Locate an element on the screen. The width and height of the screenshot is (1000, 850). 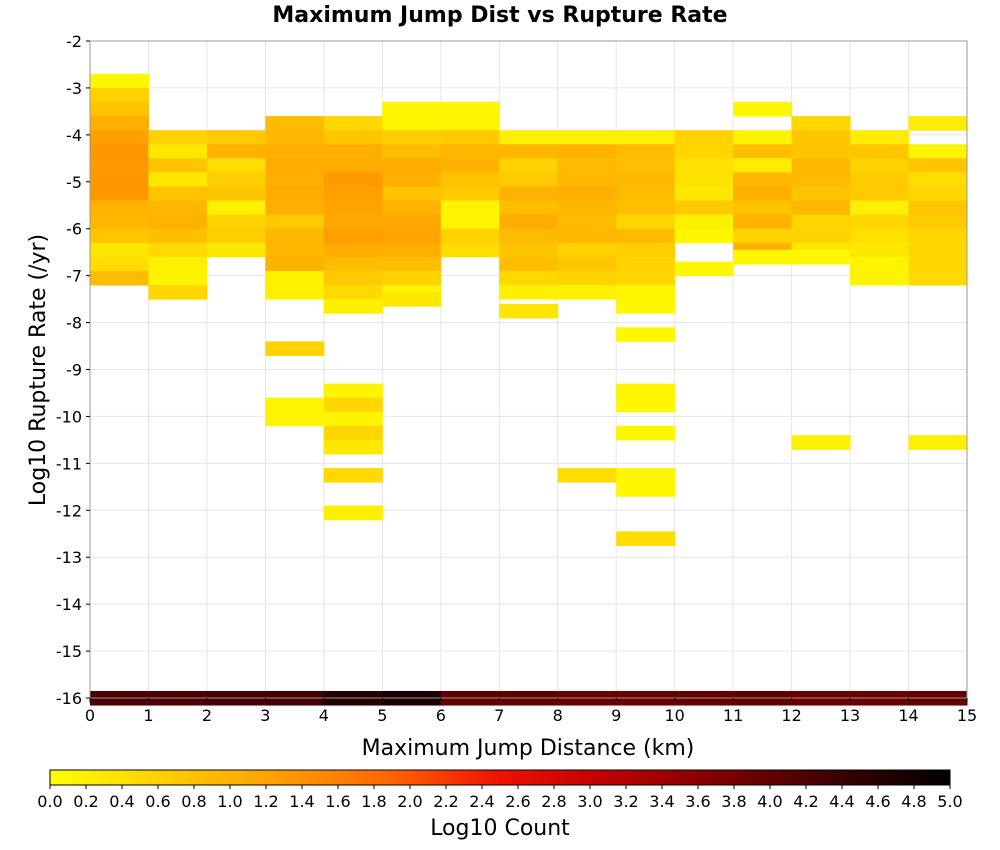
x-tick-label: 2 is located at coordinates (207, 715).